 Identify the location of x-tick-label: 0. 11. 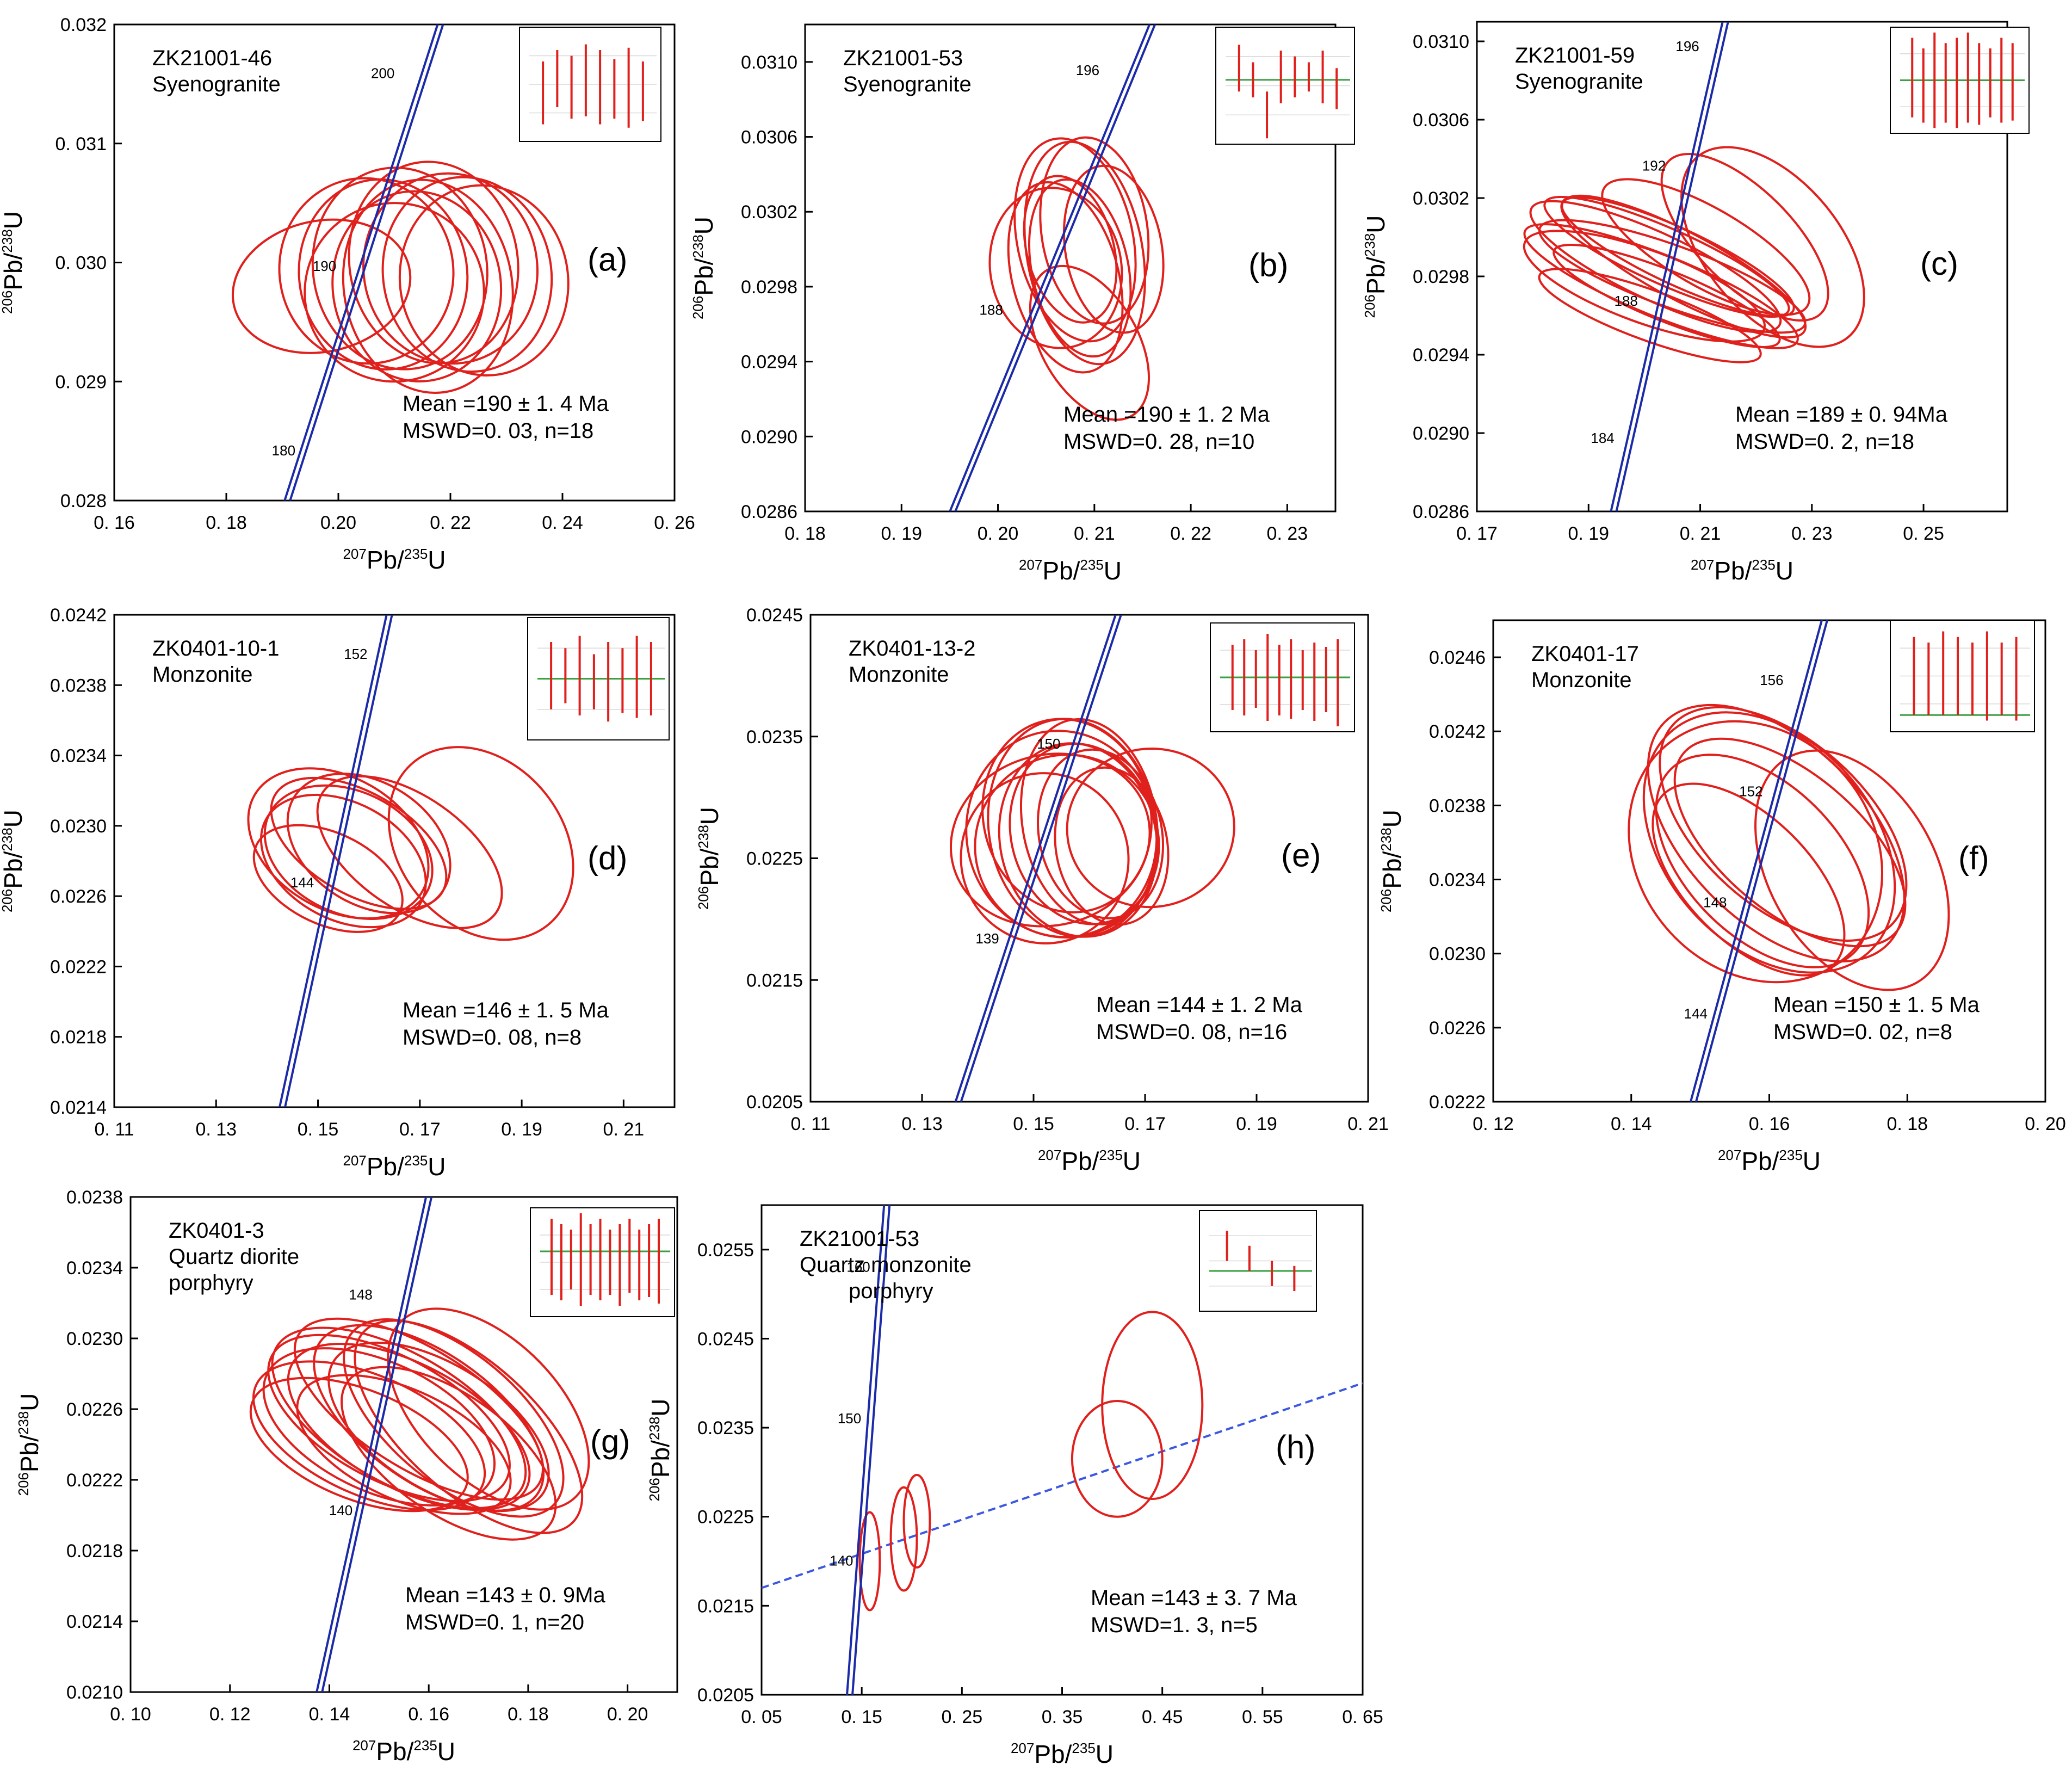
(114, 1130).